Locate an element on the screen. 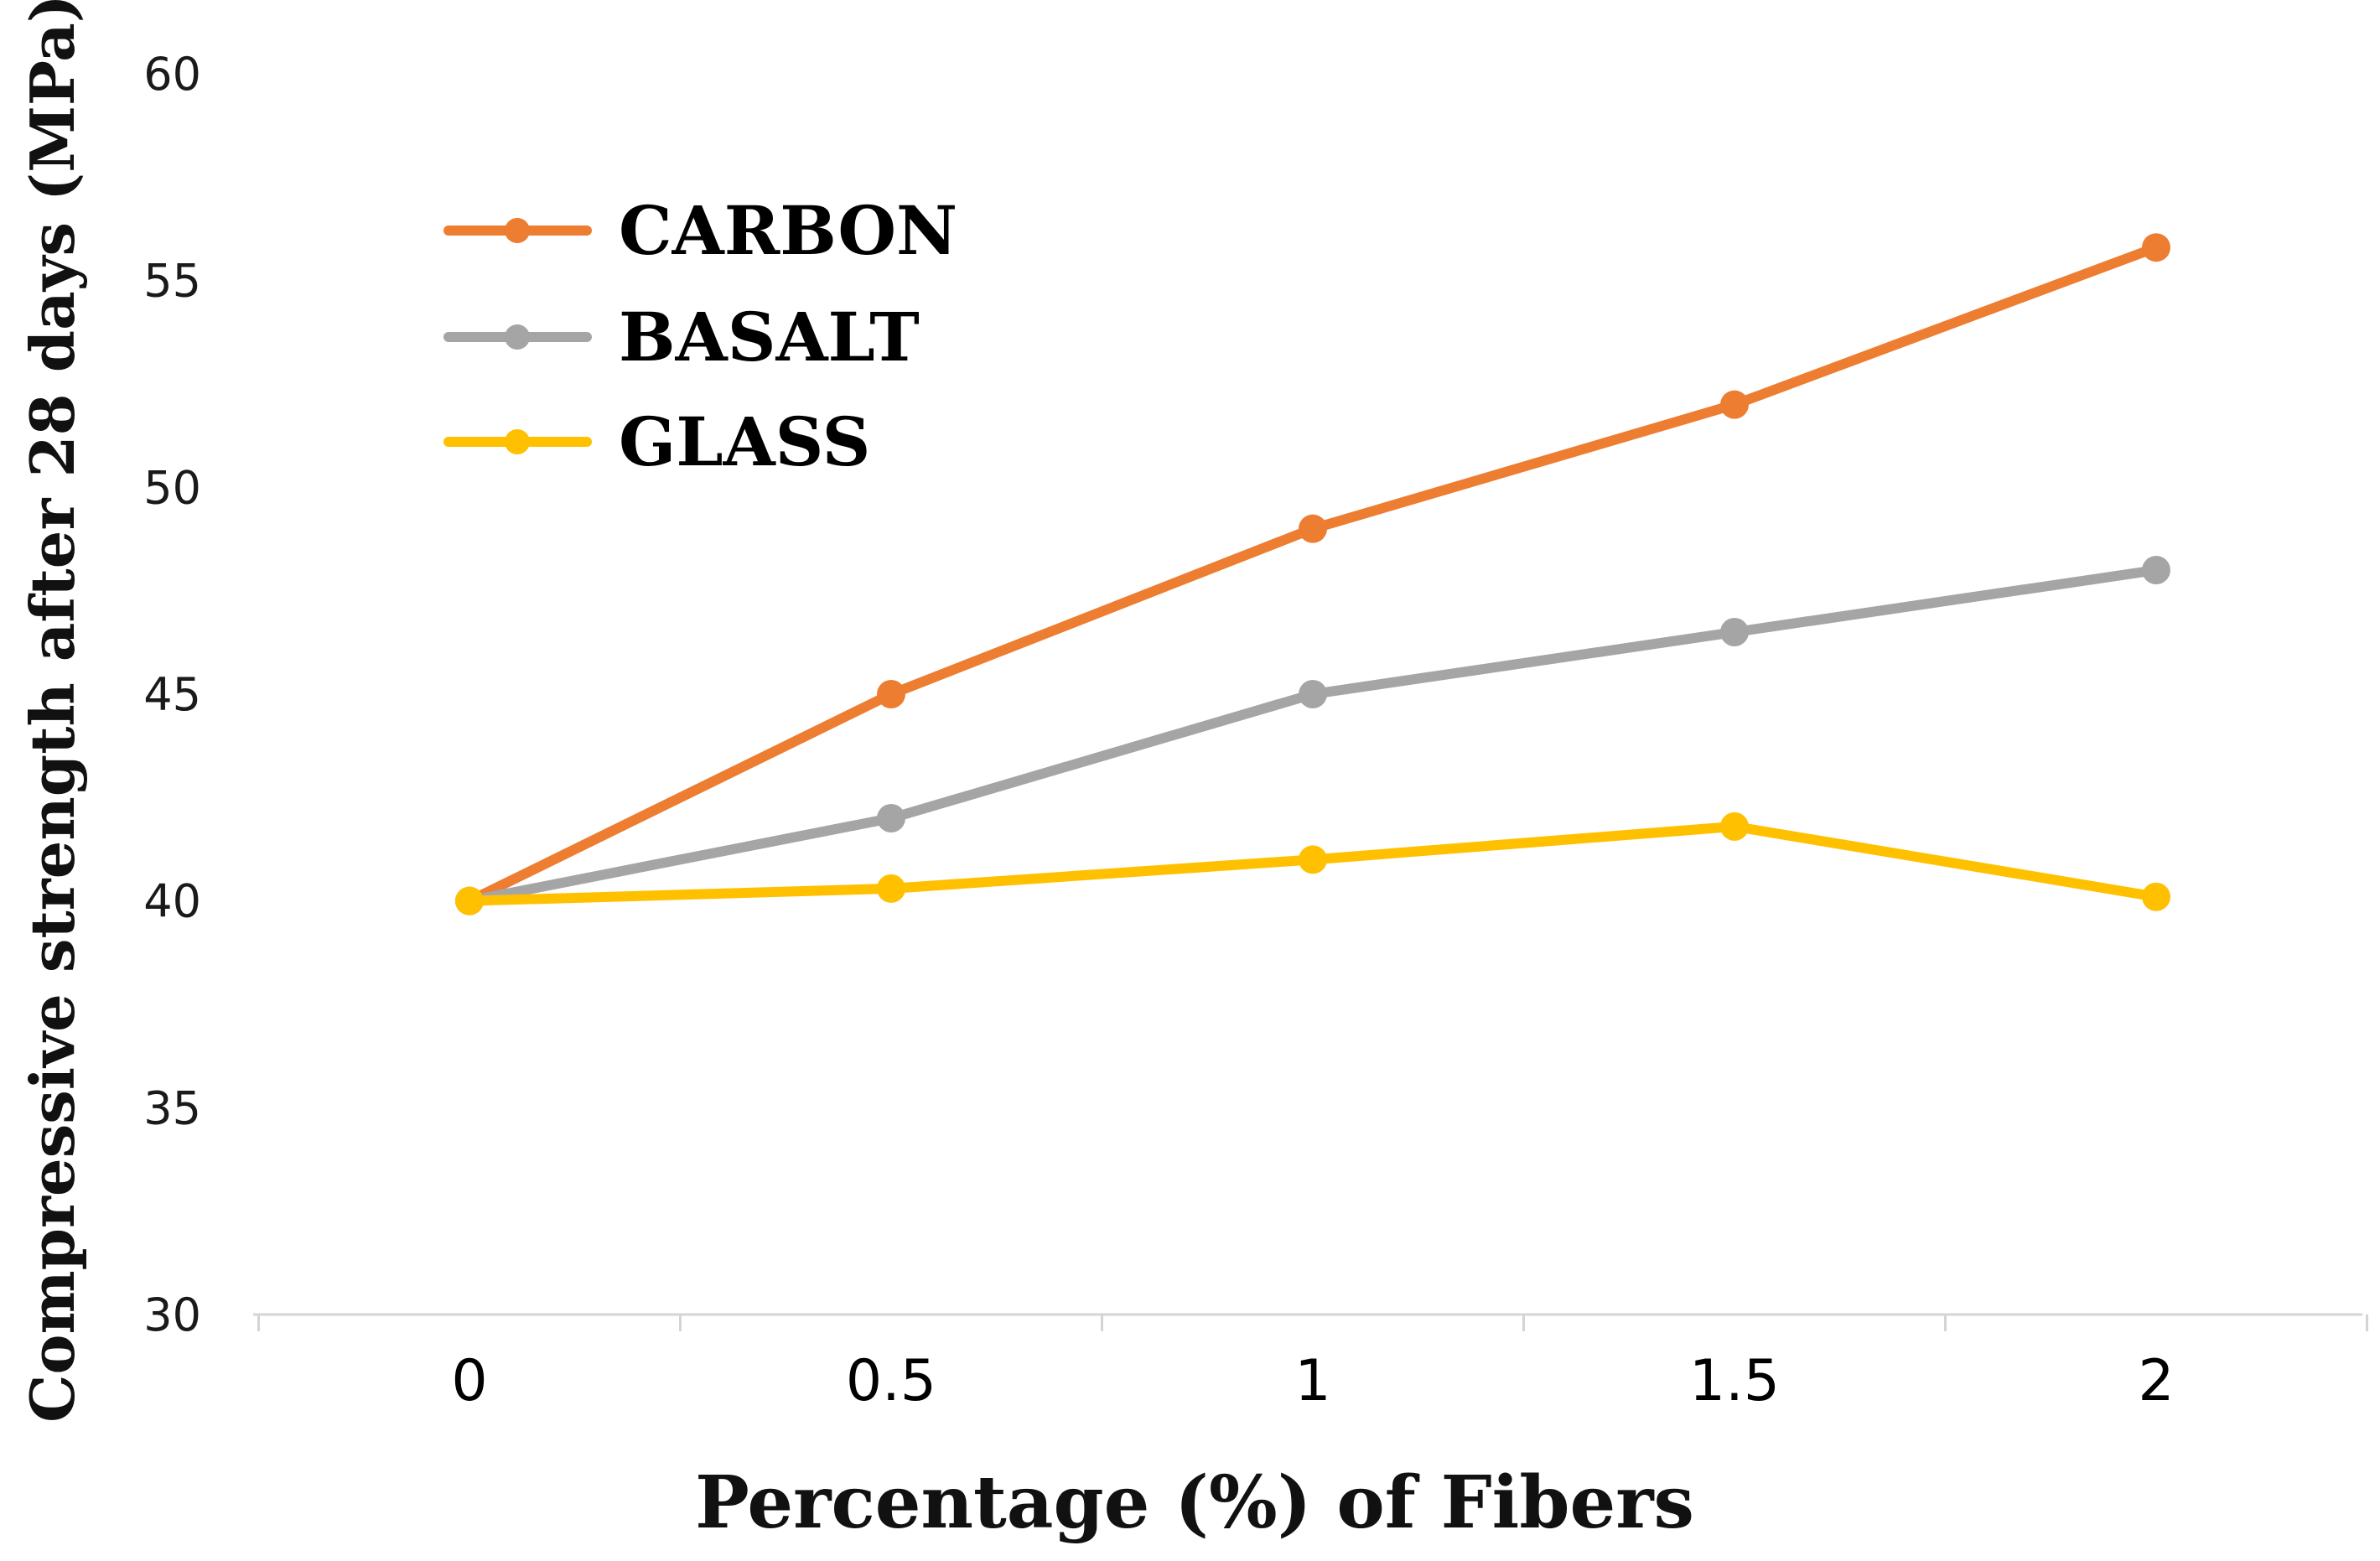 Image resolution: width=2380 pixels, height=1561 pixels. series-glass is located at coordinates (1312, 863).